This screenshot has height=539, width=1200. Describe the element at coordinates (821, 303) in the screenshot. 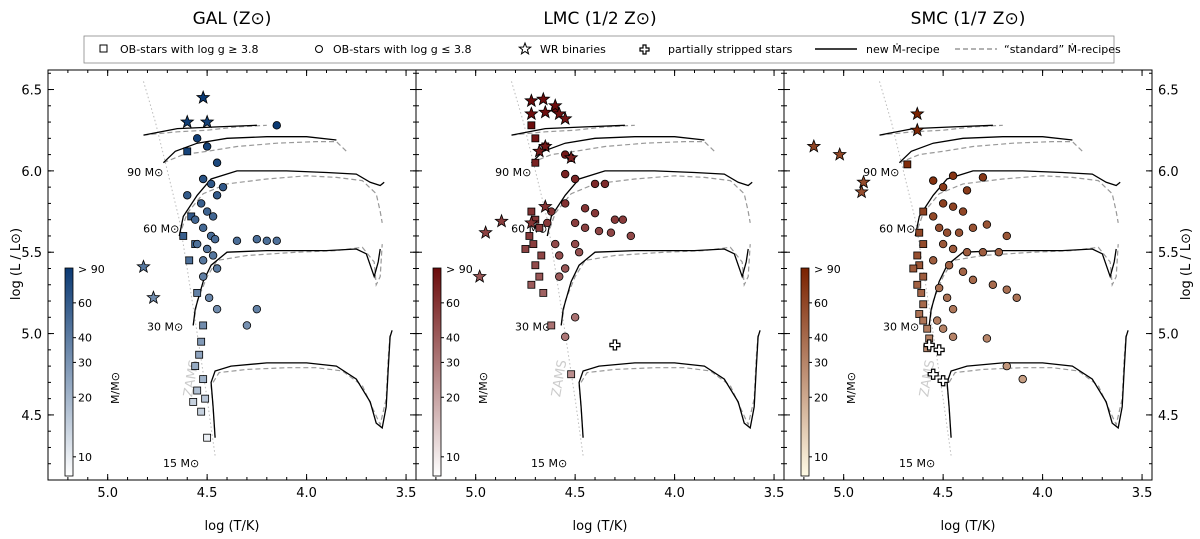

I see `colorbar-tick-label: 60` at that location.